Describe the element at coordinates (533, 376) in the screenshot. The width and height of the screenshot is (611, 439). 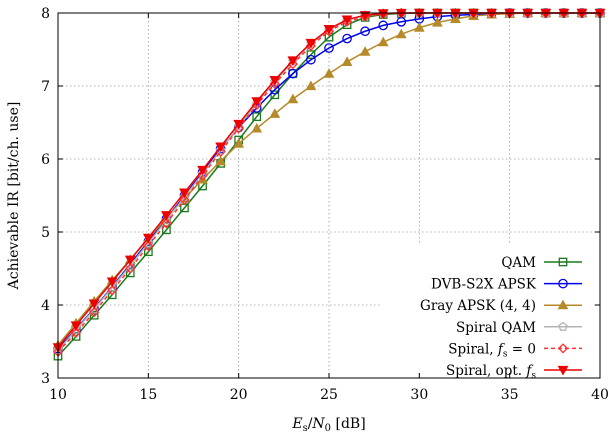
I see `legend-opt-sub: s` at that location.